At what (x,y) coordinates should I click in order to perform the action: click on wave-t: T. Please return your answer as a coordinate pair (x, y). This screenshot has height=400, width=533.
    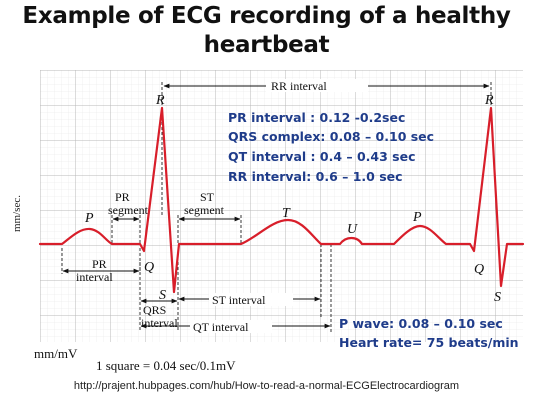
    Looking at the image, I should click on (286, 213).